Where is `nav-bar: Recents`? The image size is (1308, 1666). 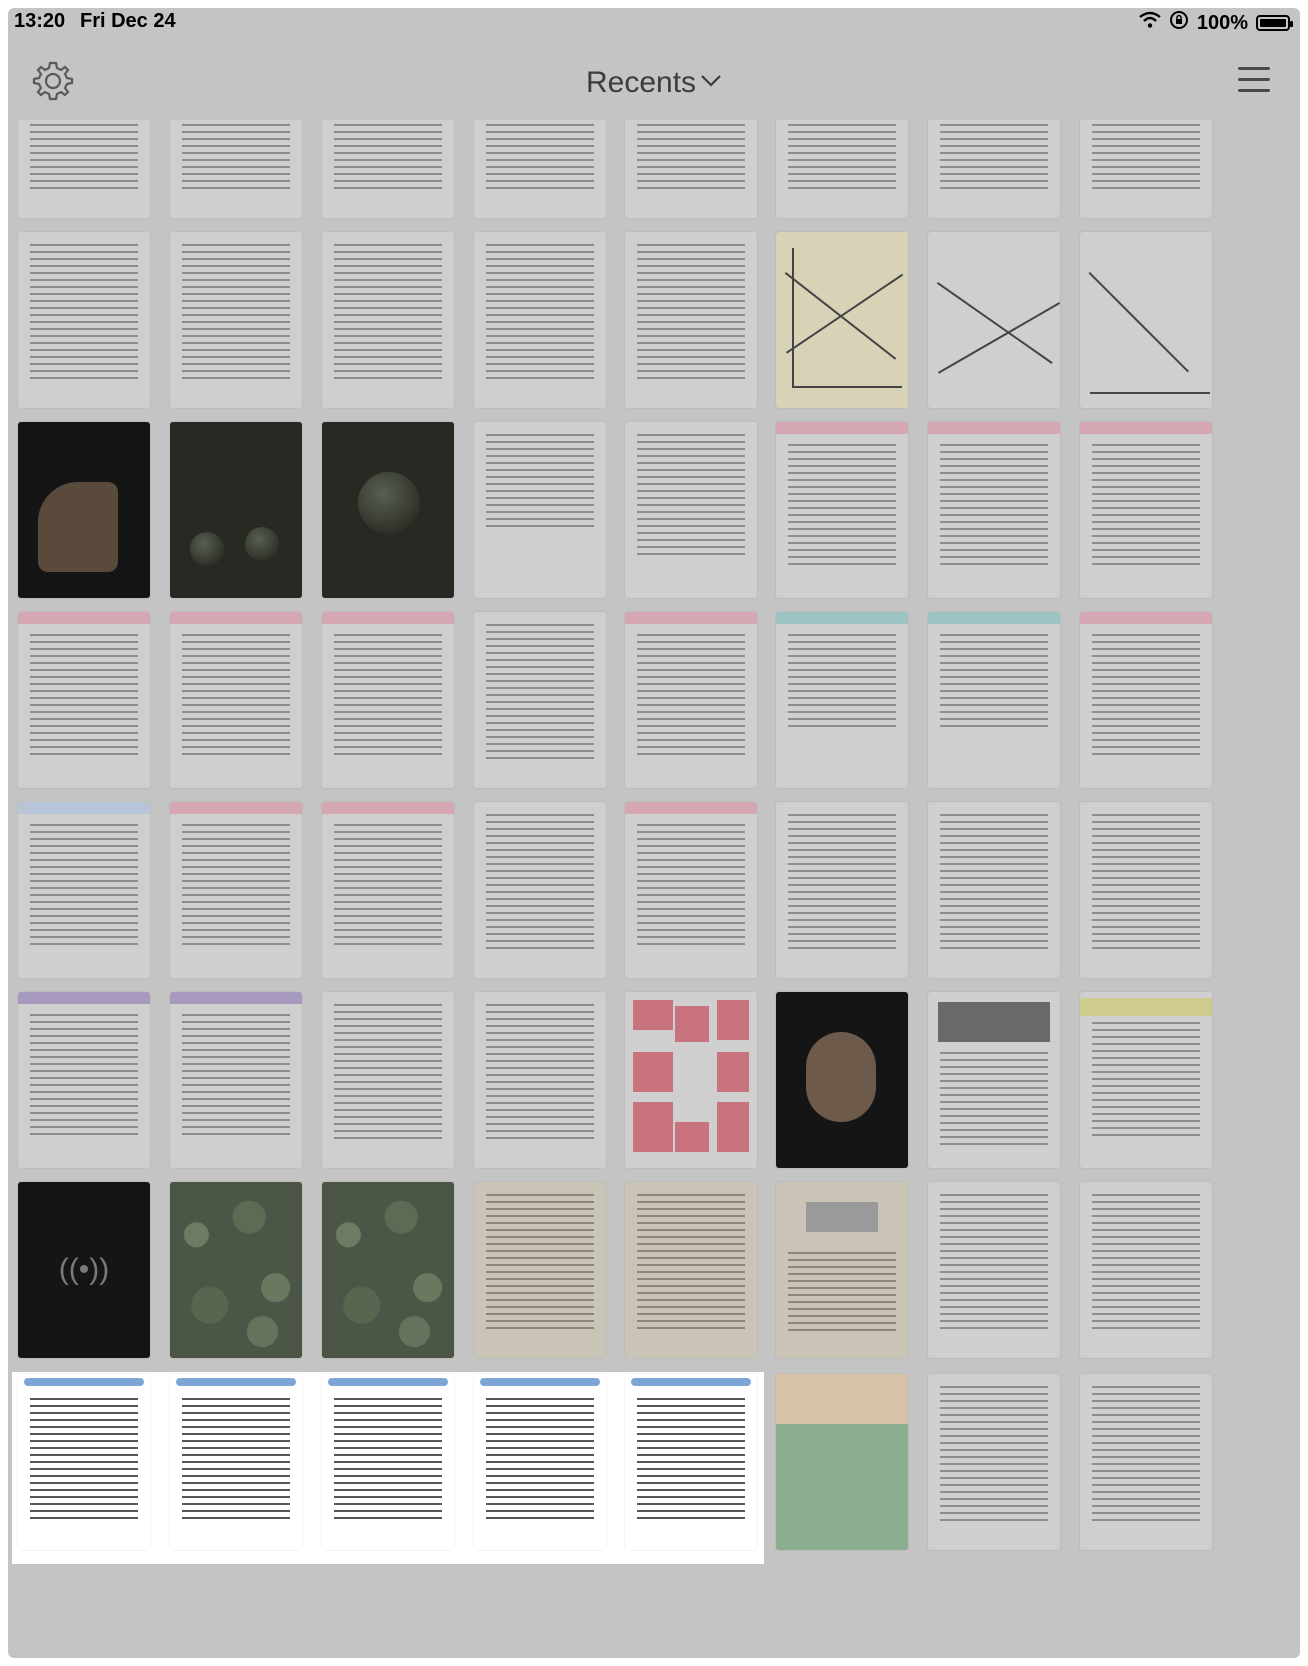
nav-bar: Recents is located at coordinates (654, 78).